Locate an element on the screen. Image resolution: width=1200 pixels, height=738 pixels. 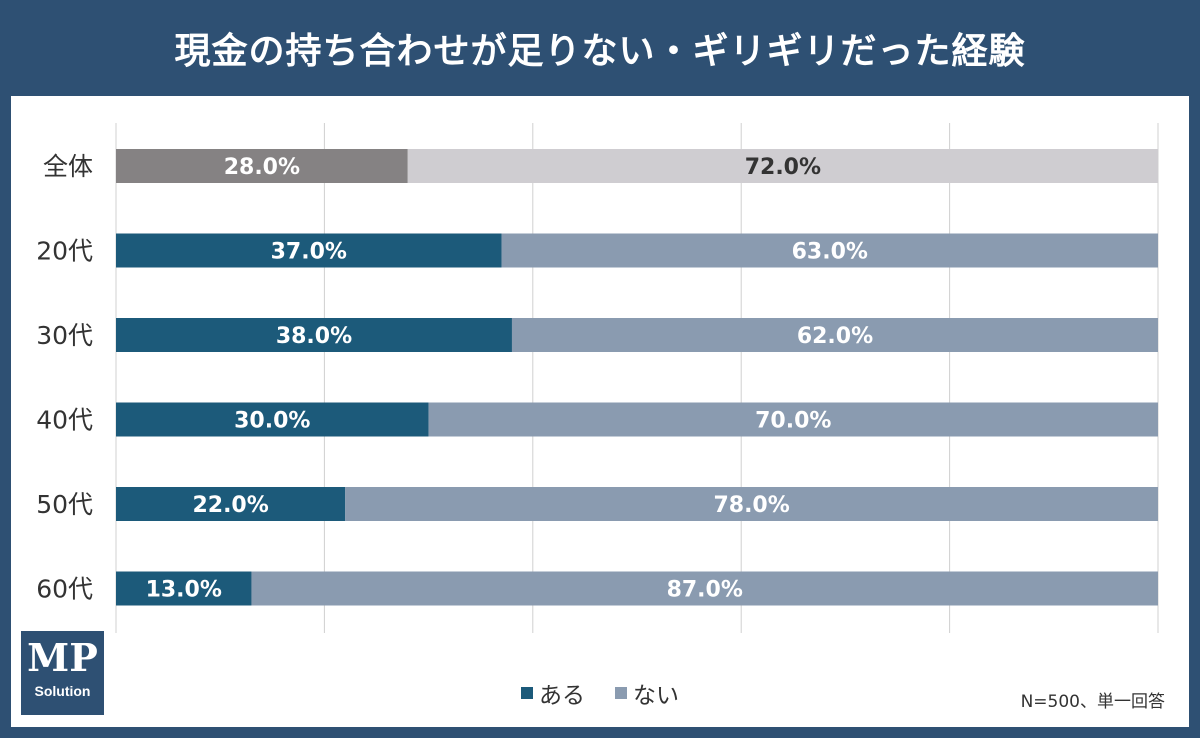
data-label: 78.0% is located at coordinates (751, 505).